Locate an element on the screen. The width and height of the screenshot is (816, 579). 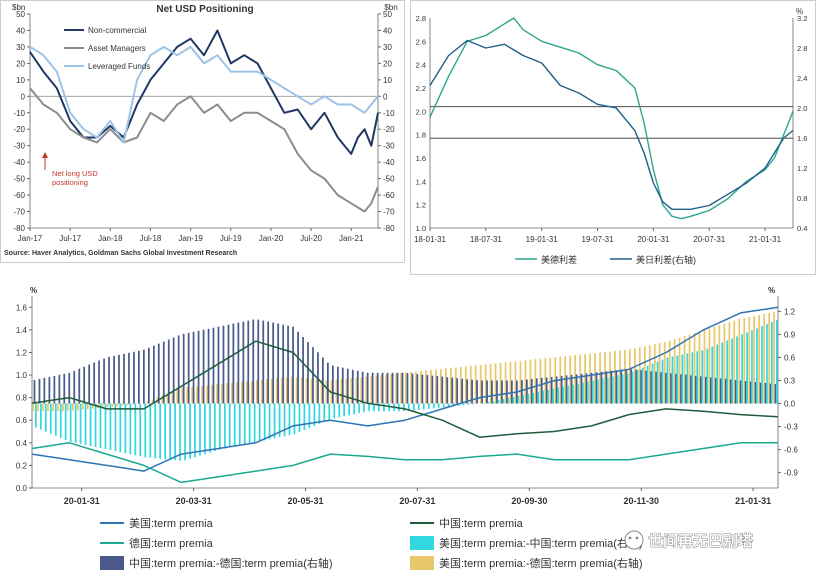
x-tick-label: 18-07-31 is located at coordinates (486, 239).